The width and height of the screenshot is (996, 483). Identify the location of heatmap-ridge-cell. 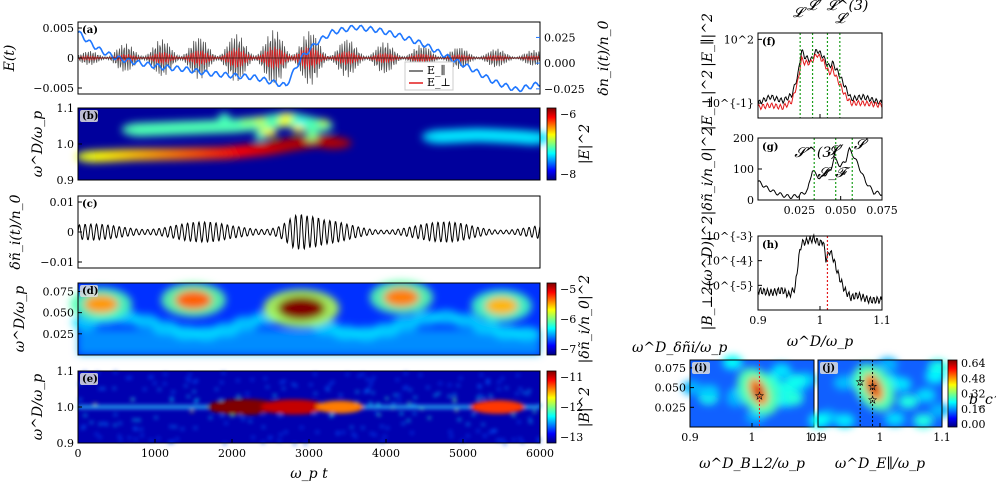
(333, 143).